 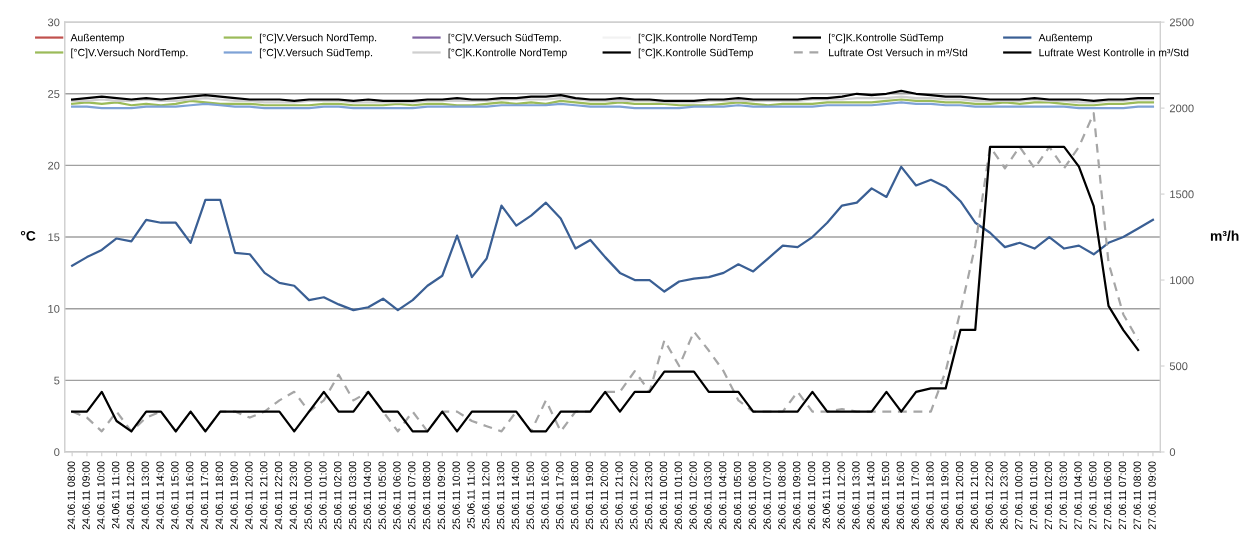 I want to click on x-tick-label: 25.06.11 08:00, so click(x=426, y=495).